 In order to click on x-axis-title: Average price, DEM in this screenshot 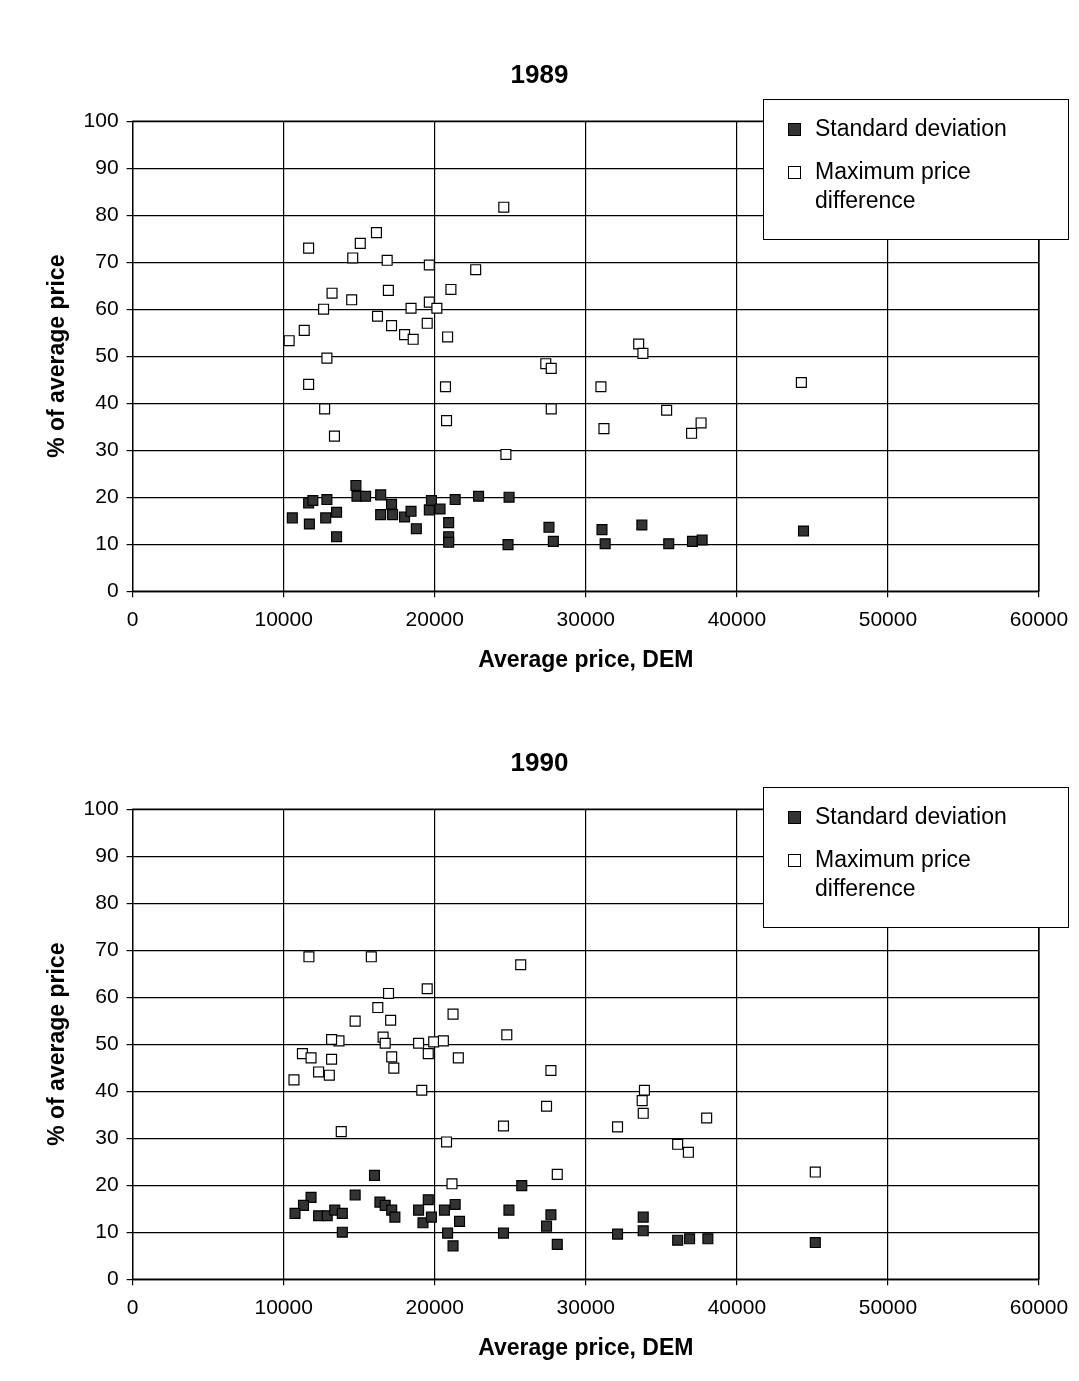, I will do `click(586, 658)`.